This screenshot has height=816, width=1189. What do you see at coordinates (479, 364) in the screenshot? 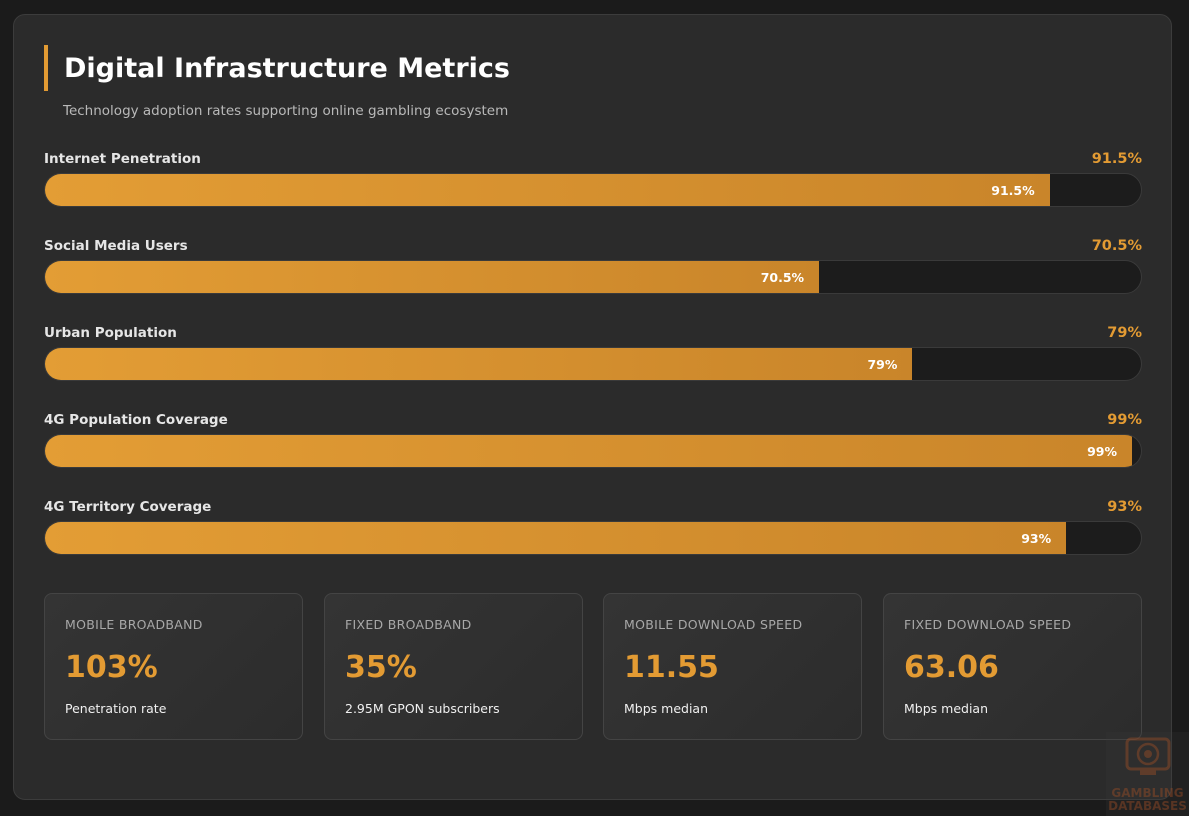
I see `bar-fill: 79%` at bounding box center [479, 364].